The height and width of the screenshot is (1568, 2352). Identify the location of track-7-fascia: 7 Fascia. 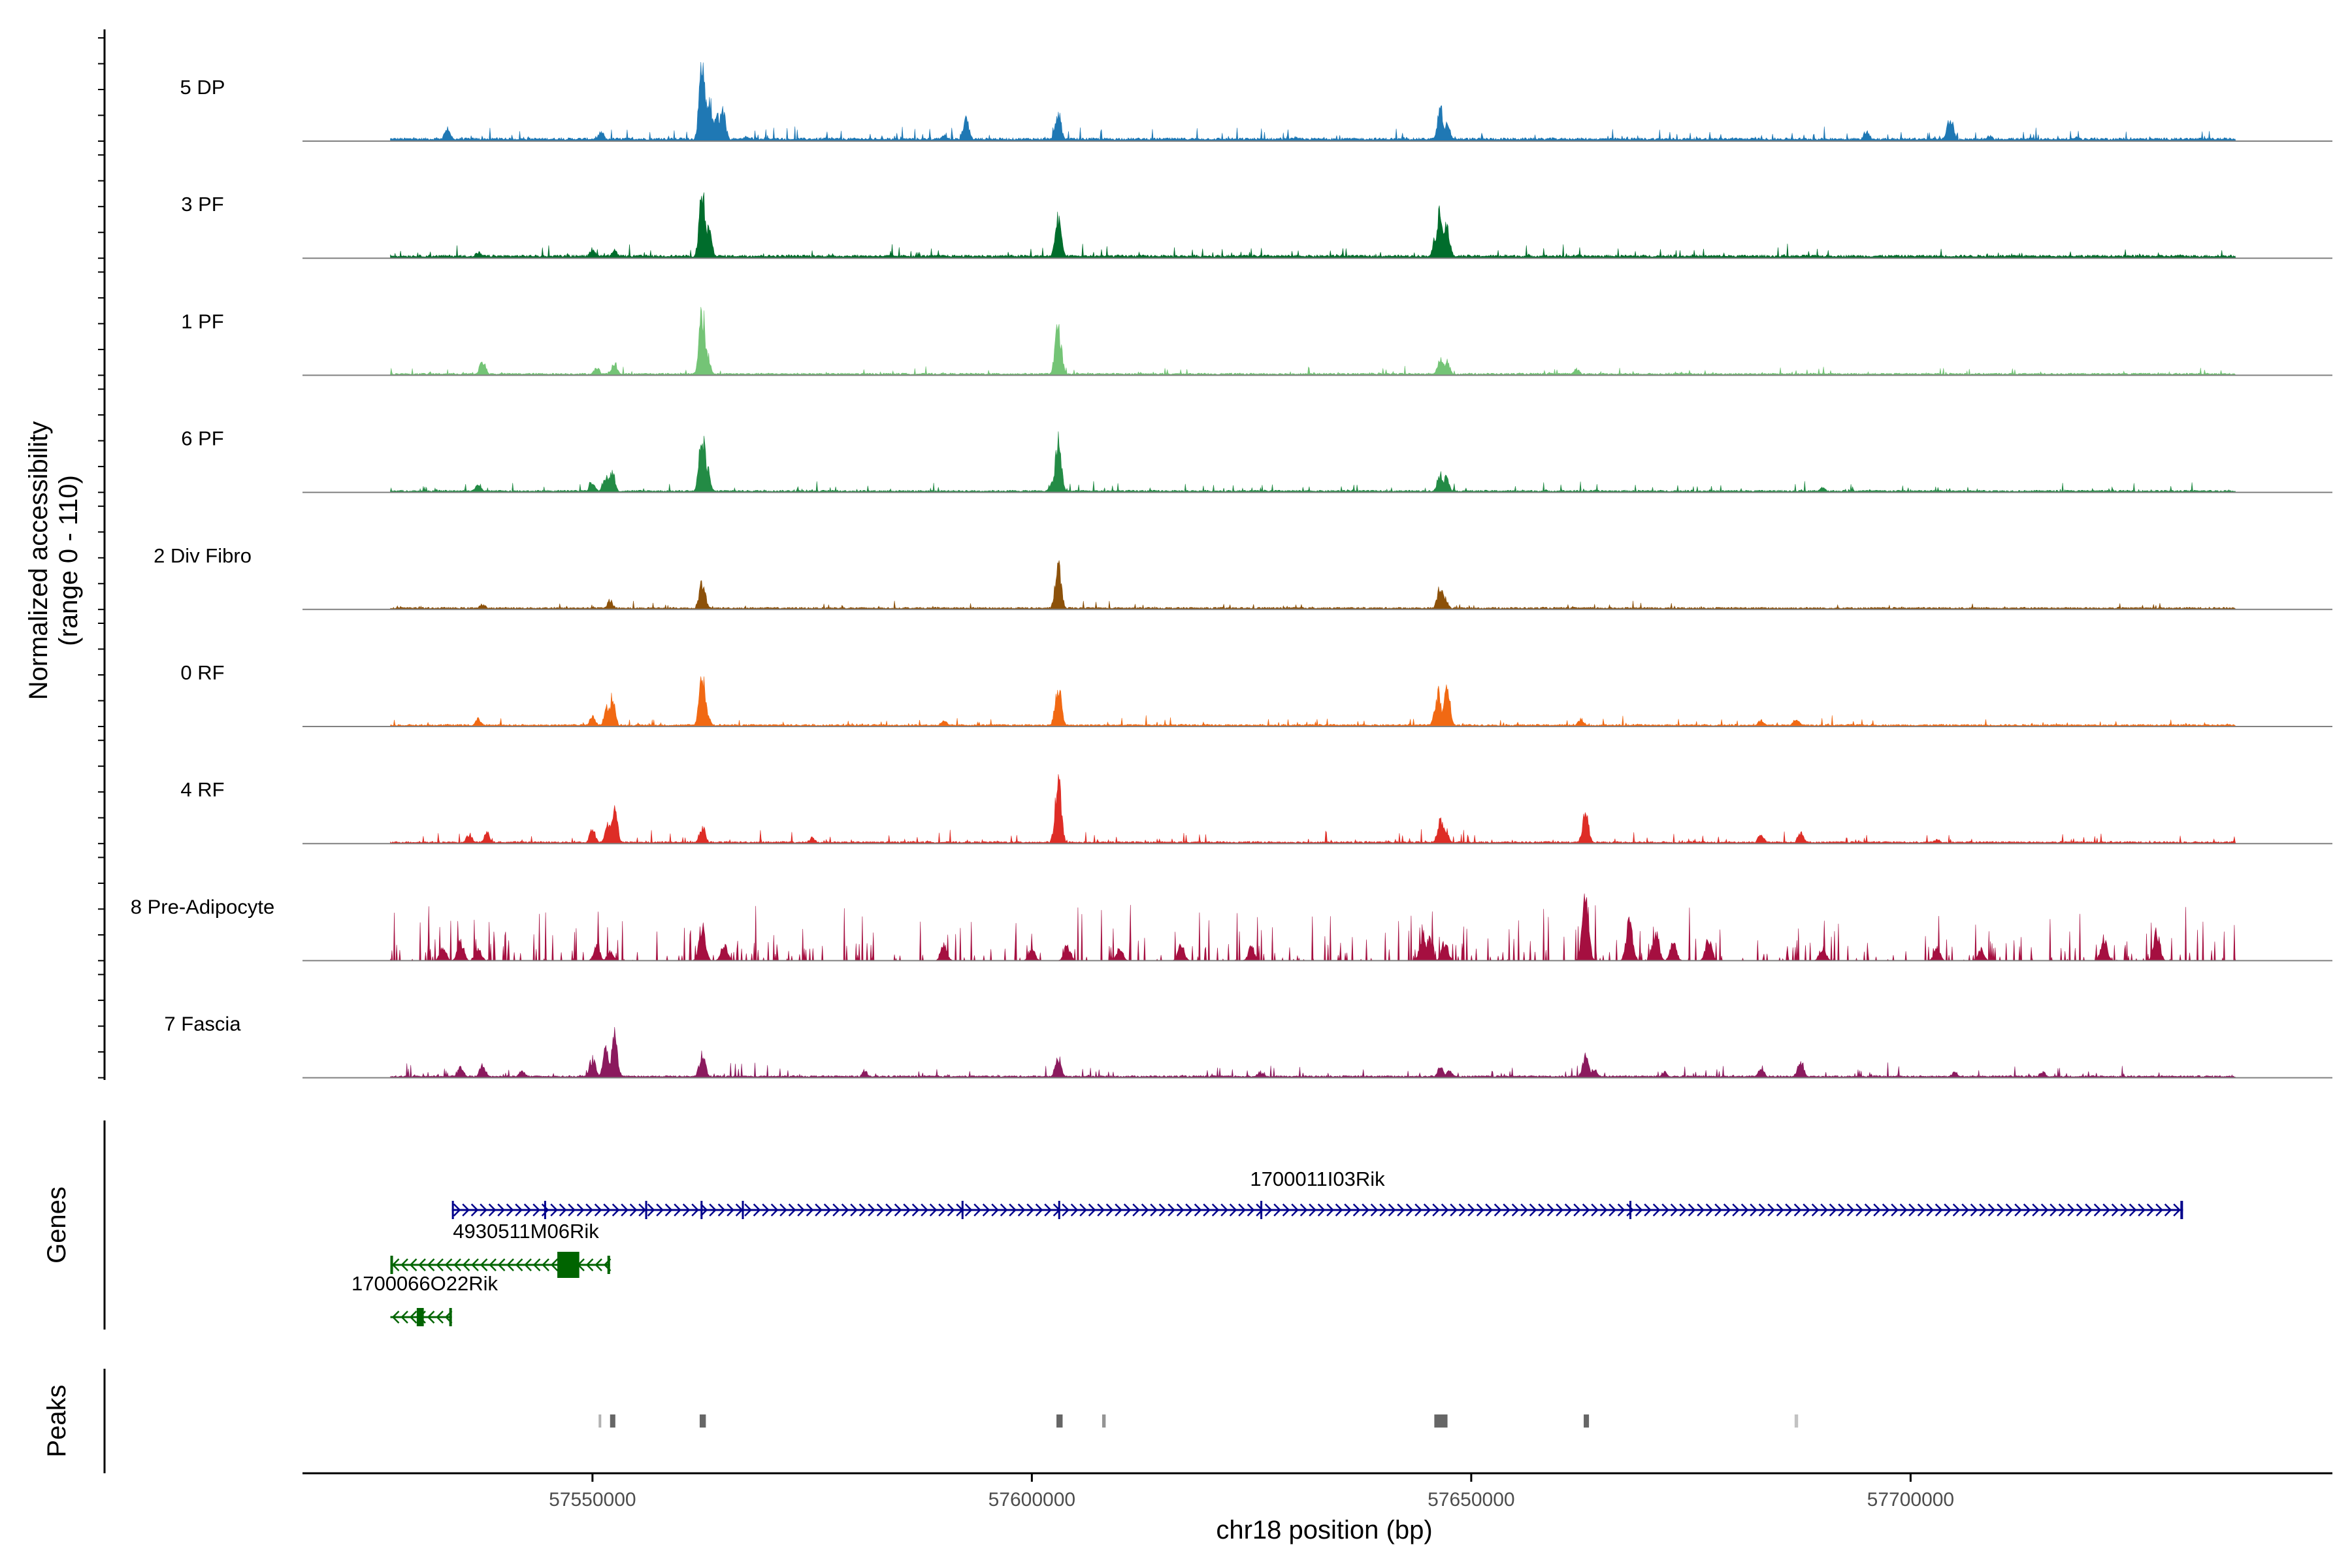
(1248, 1046).